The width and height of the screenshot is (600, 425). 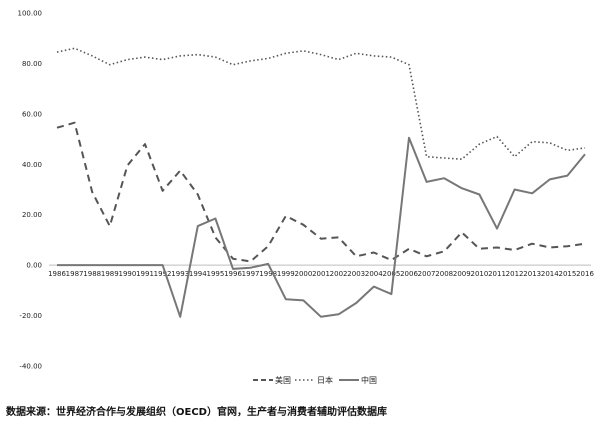 I want to click on x-tick-label: 2003, so click(x=356, y=274).